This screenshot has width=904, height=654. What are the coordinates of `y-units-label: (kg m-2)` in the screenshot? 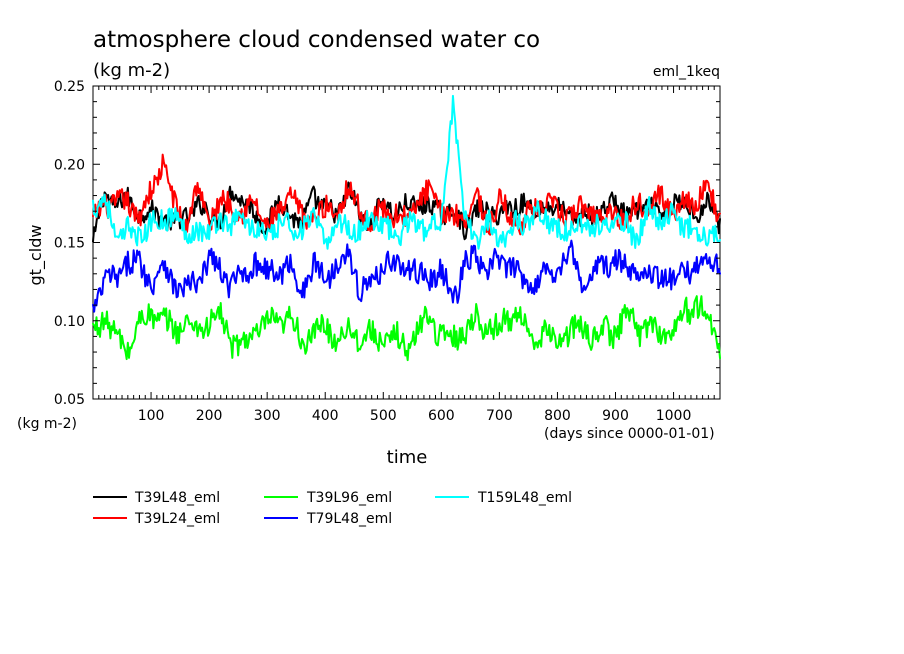 It's located at (47, 424).